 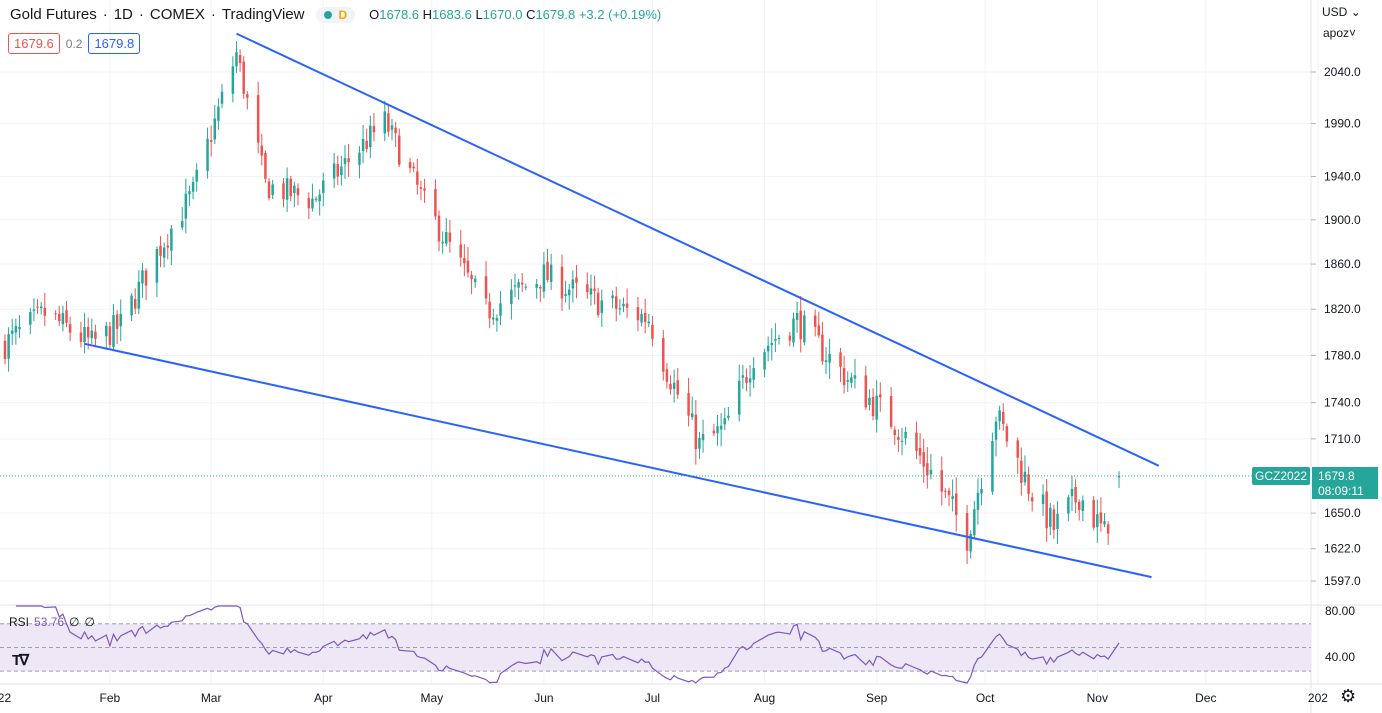 What do you see at coordinates (764, 698) in the screenshot?
I see `time-axis-label: Aug` at bounding box center [764, 698].